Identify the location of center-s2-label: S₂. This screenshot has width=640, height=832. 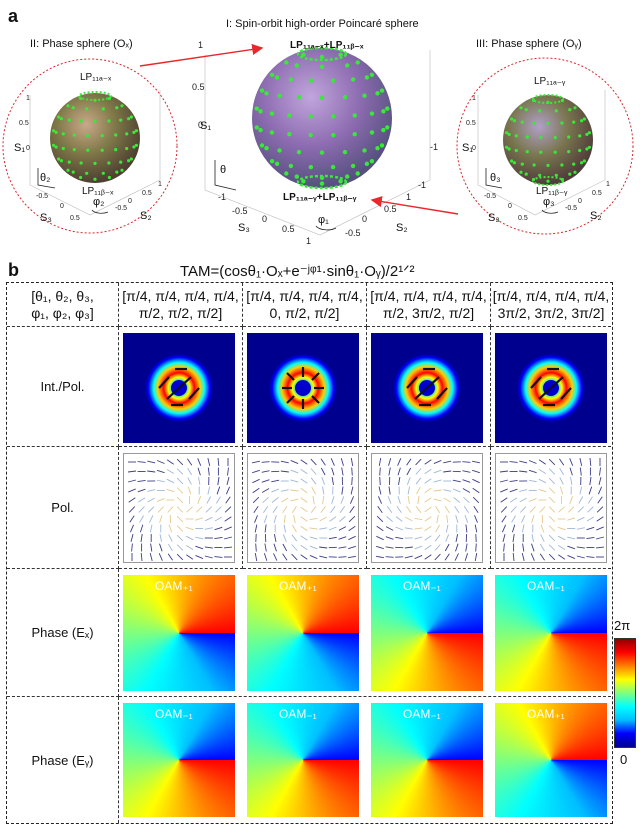
(402, 228).